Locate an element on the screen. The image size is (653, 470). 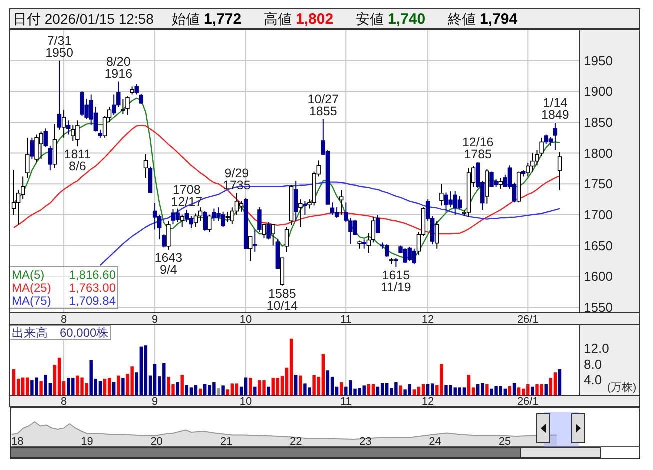
x-tick-label: 21 is located at coordinates (226, 442).